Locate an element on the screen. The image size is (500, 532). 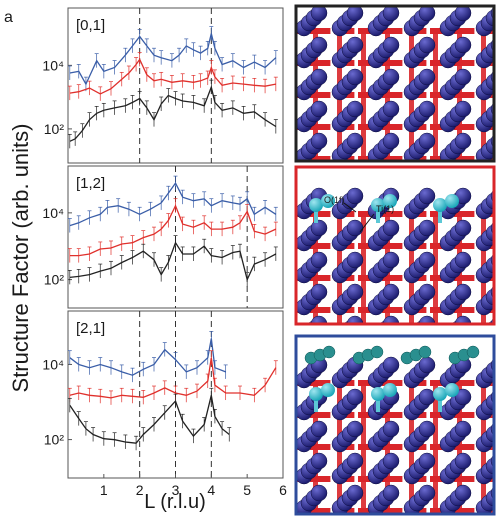
y-tick-label: 10² is located at coordinates (54, 440).